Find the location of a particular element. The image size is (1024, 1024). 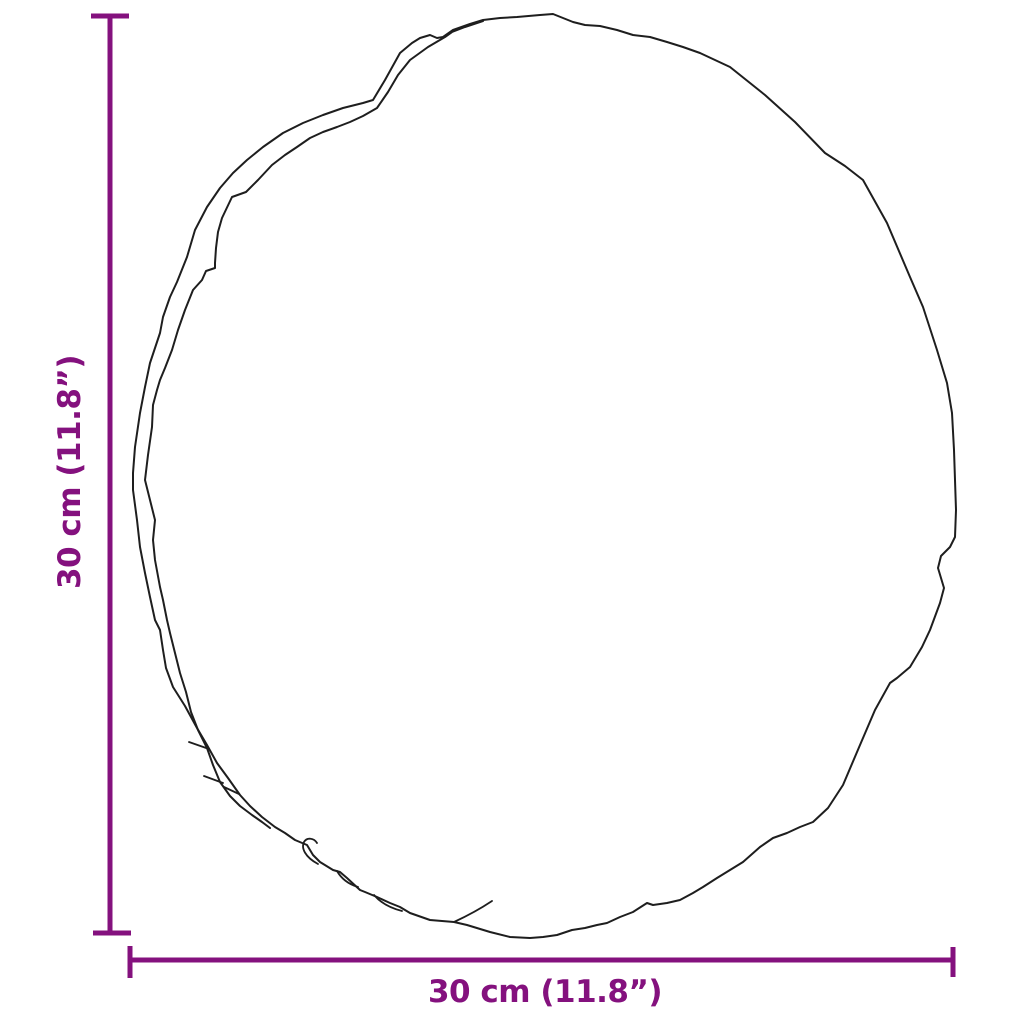

pad-wrinkle-lines is located at coordinates (340, 832).